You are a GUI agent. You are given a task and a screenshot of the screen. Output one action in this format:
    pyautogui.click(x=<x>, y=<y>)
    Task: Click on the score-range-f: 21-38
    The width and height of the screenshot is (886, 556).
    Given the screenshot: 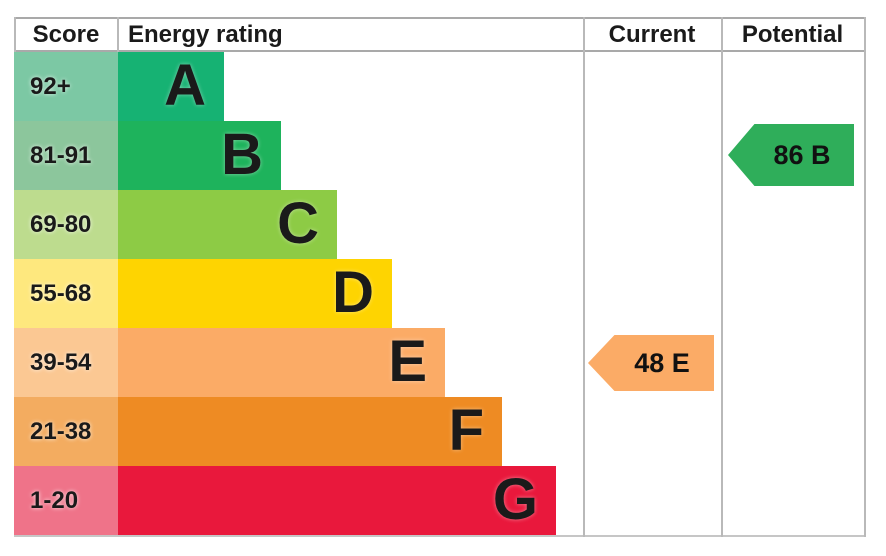 What is the action you would take?
    pyautogui.click(x=66, y=431)
    